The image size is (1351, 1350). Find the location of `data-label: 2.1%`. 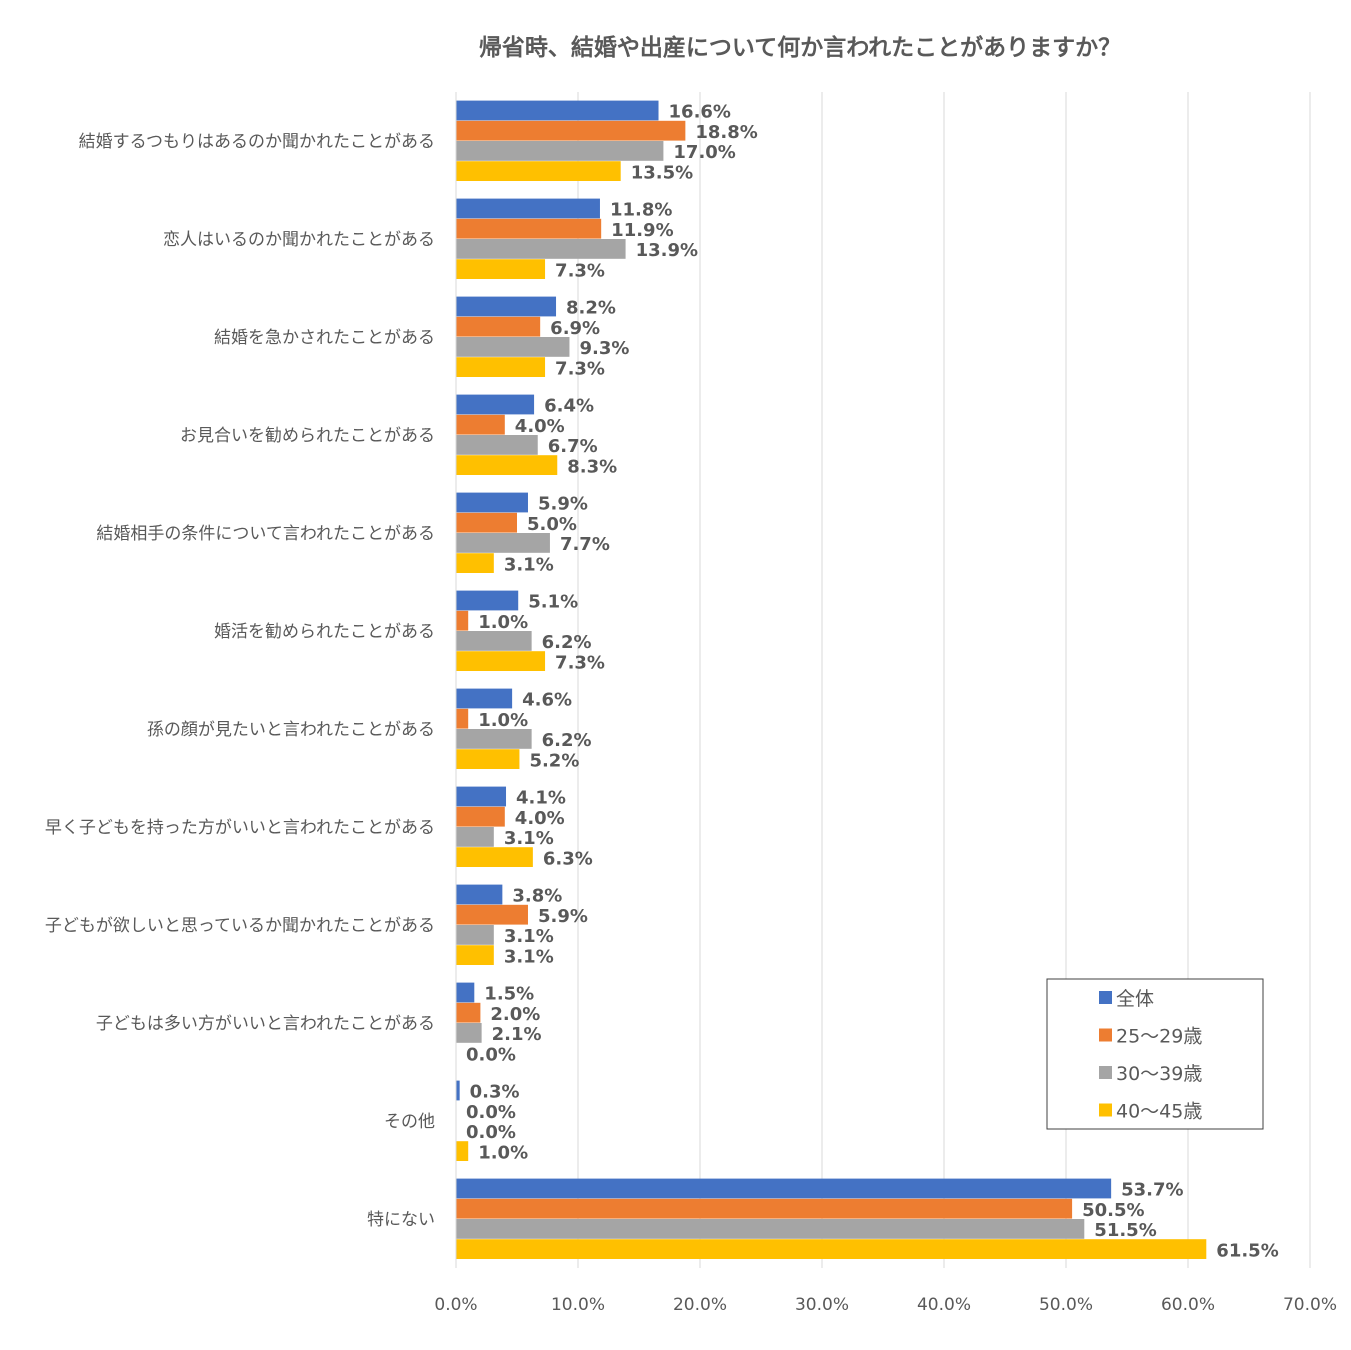

data-label: 2.1% is located at coordinates (517, 1034).